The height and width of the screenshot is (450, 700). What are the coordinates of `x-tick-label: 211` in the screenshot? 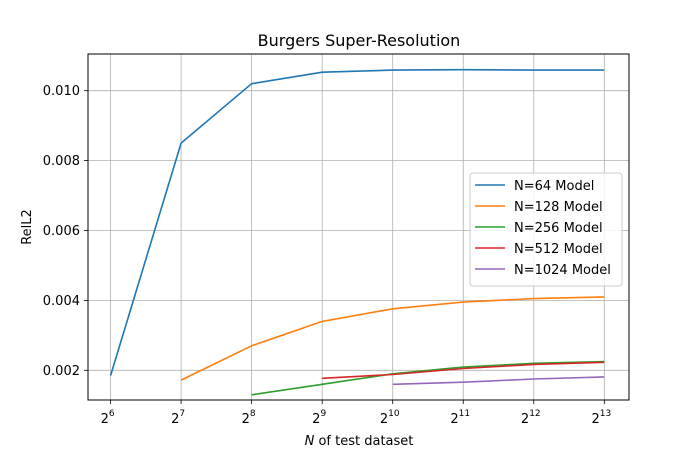 It's located at (460, 418).